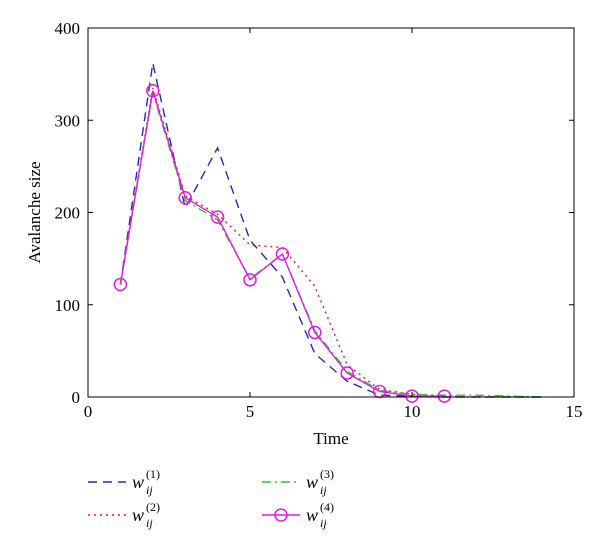 This screenshot has height=549, width=600. What do you see at coordinates (138, 515) in the screenshot?
I see `legend-label-2: w` at bounding box center [138, 515].